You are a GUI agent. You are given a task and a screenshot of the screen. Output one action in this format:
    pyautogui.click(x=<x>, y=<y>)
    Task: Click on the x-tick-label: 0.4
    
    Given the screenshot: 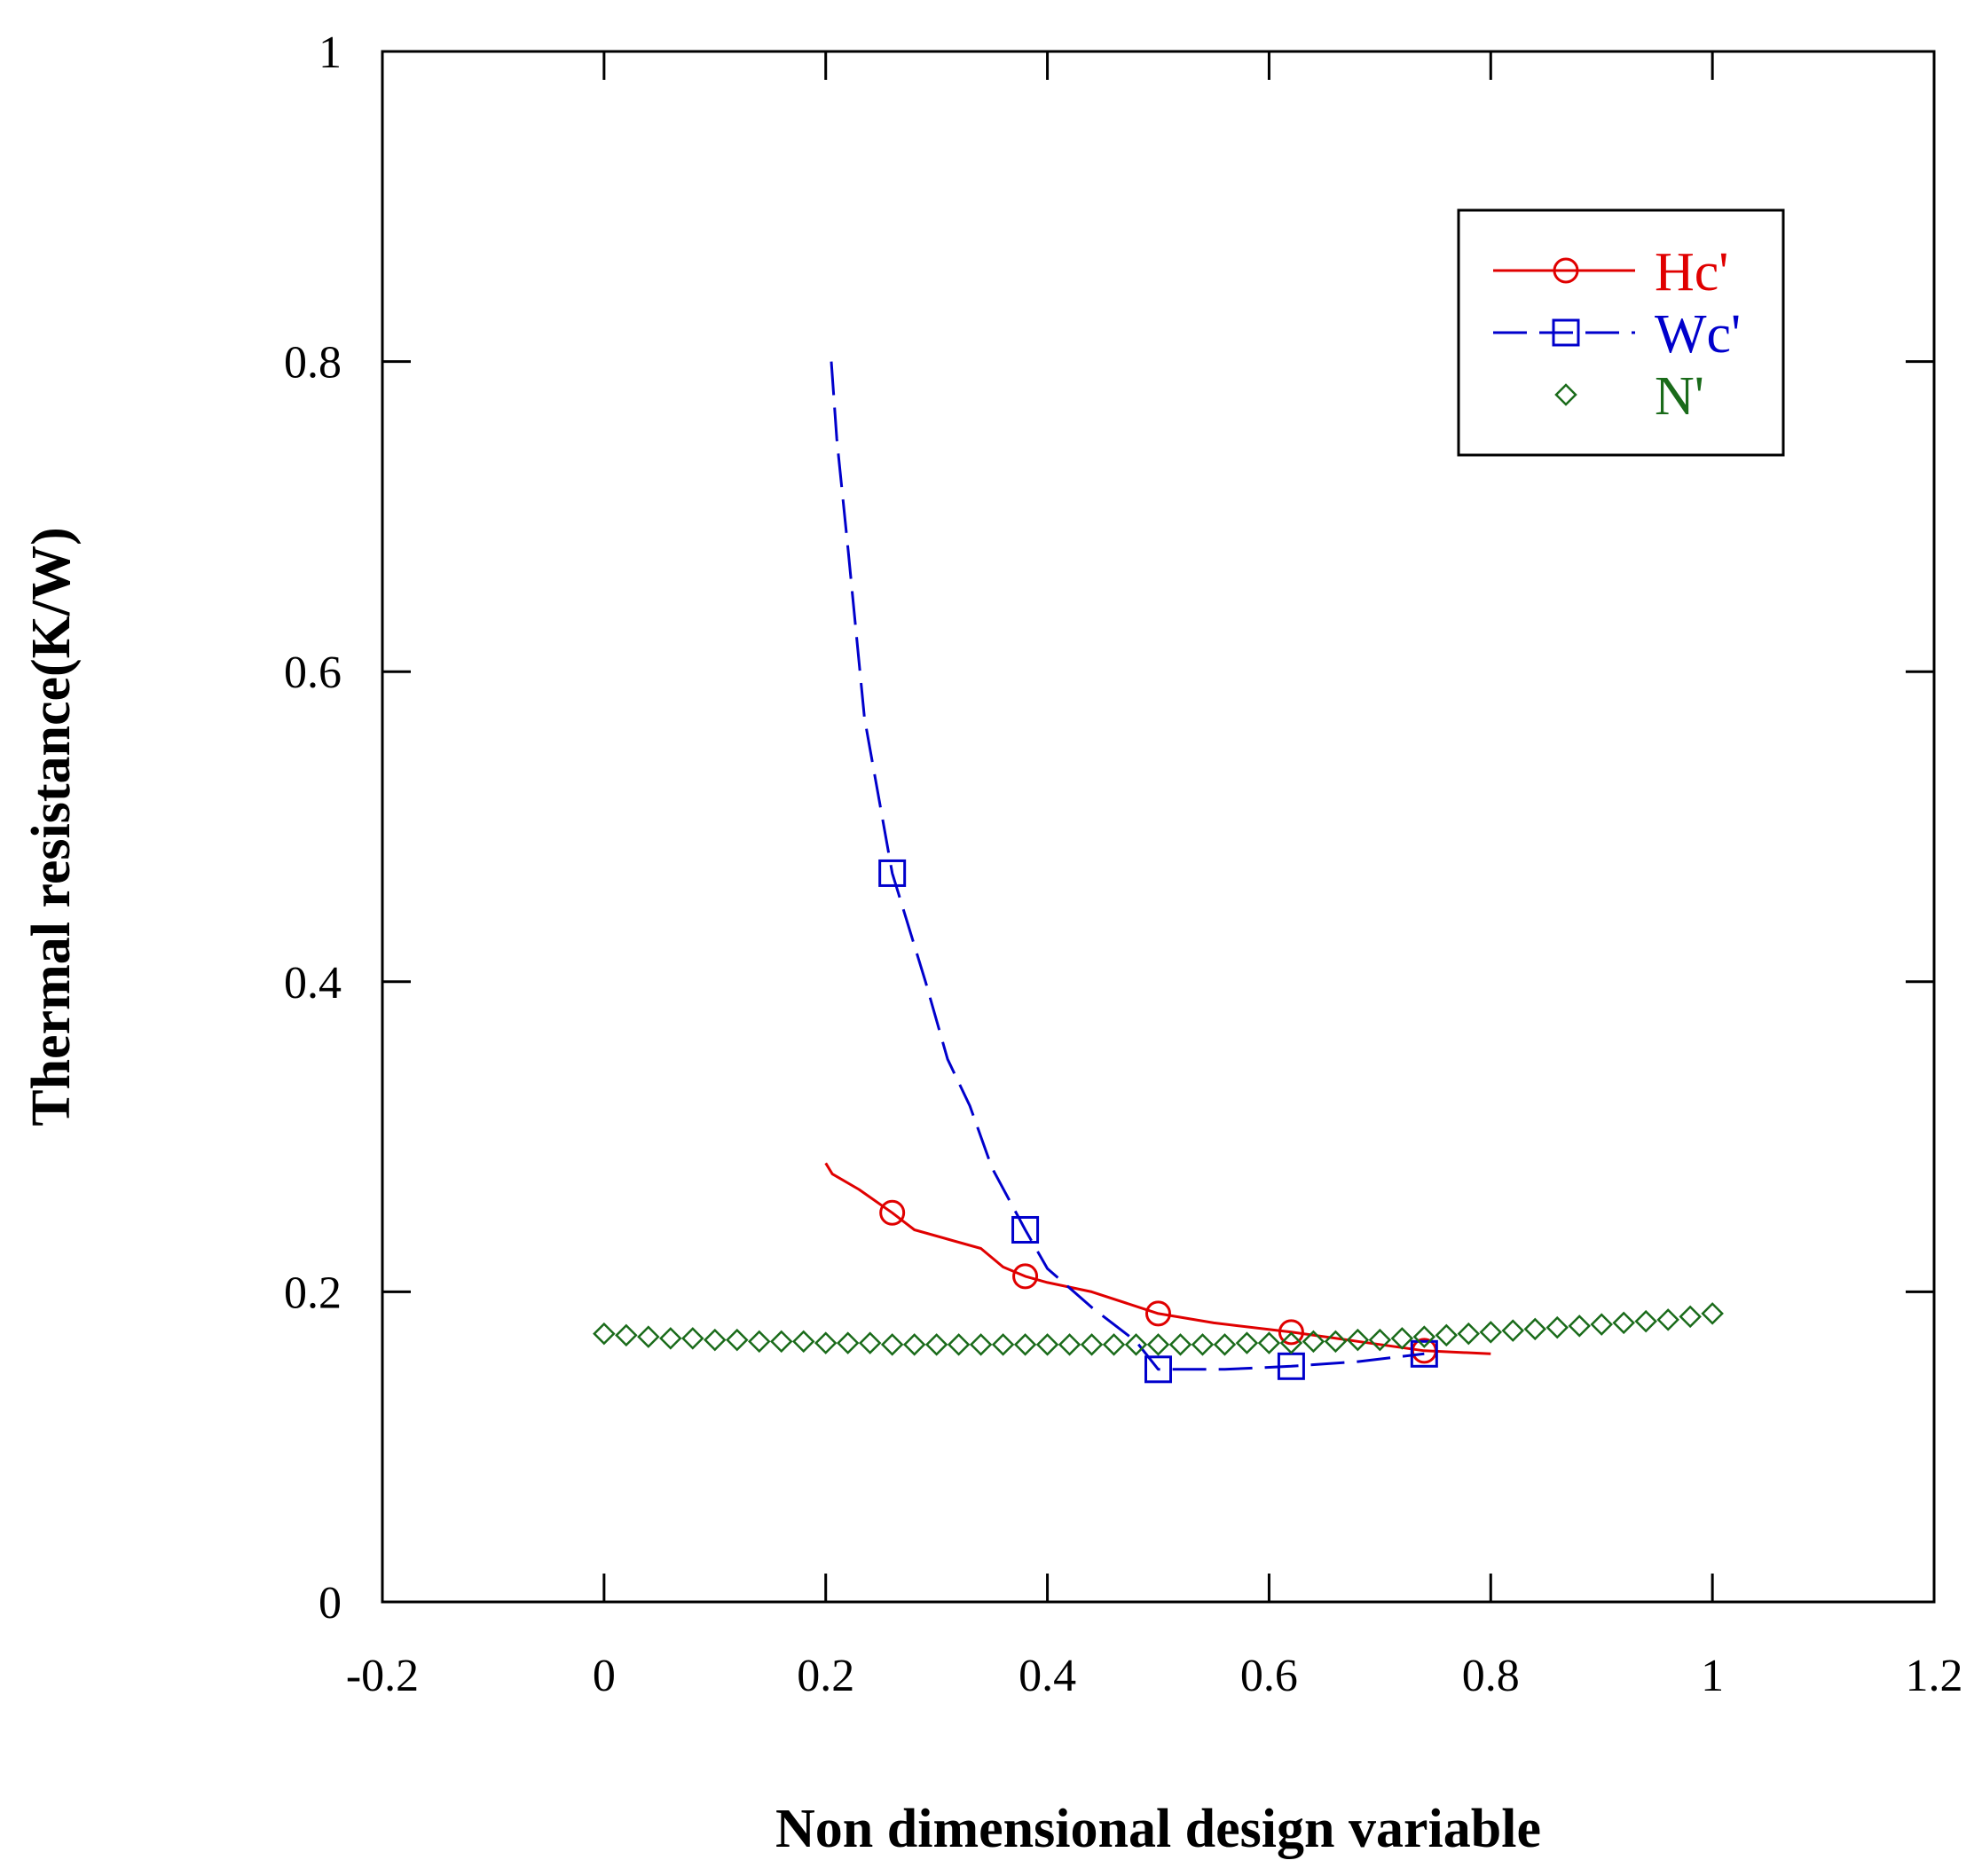 What is the action you would take?
    pyautogui.click(x=1047, y=1676)
    